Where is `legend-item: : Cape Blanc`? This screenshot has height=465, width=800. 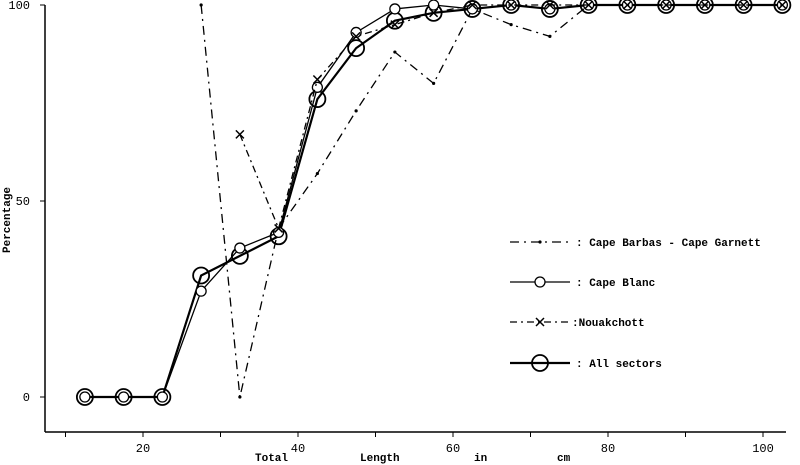 legend-item: : Cape Blanc is located at coordinates (582, 283).